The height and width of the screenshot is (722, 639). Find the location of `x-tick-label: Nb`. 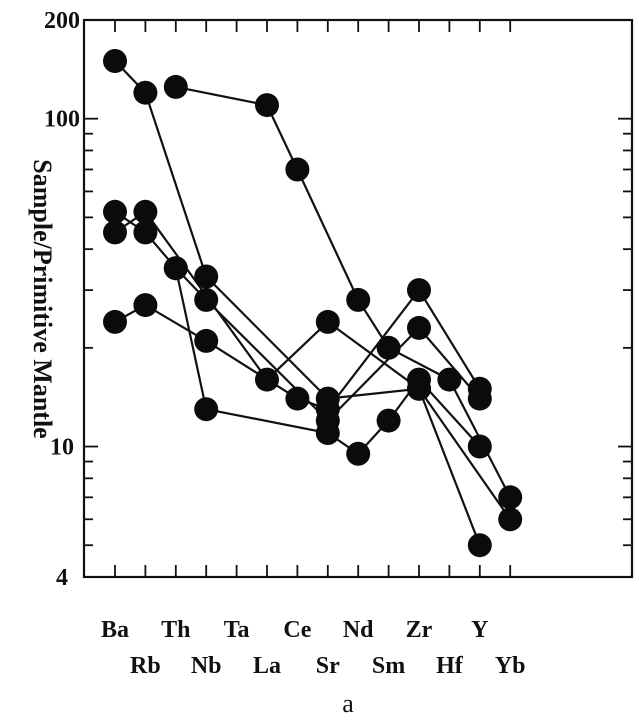

x-tick-label: Nb is located at coordinates (206, 666).